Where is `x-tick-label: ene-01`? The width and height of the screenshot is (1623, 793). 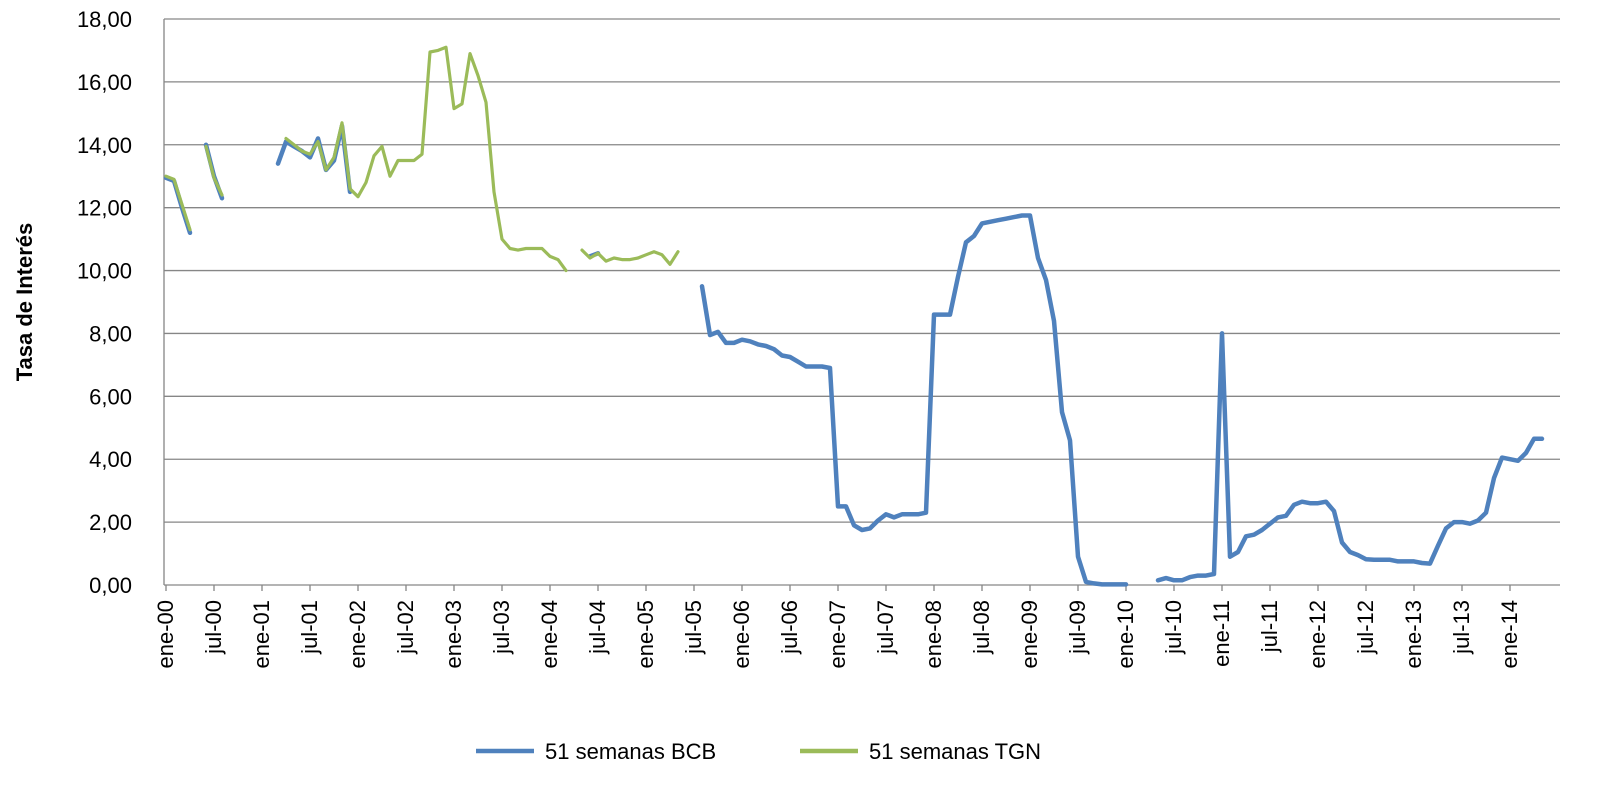 x-tick-label: ene-01 is located at coordinates (261, 634).